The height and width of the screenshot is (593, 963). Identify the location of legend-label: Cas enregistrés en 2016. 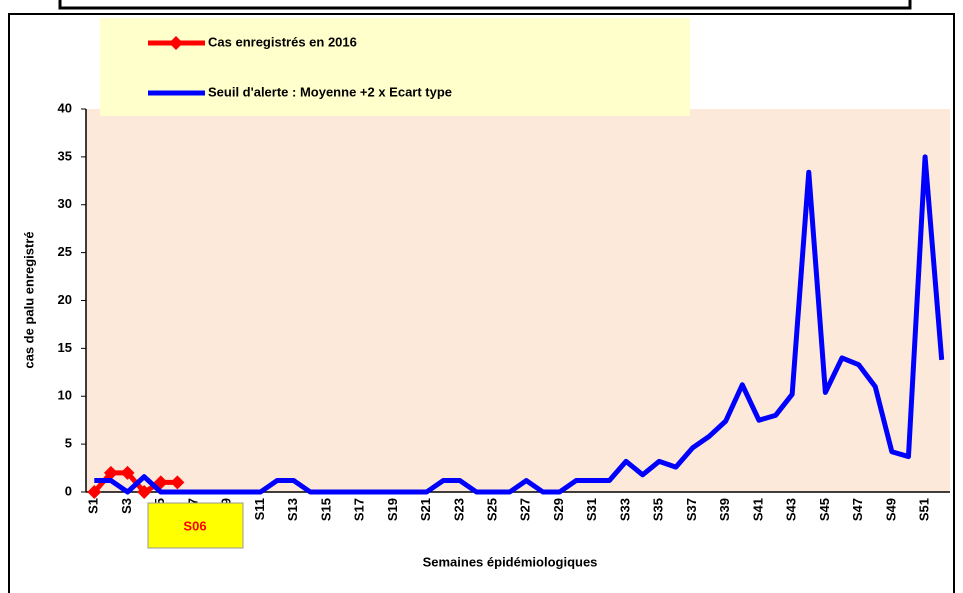
(282, 41).